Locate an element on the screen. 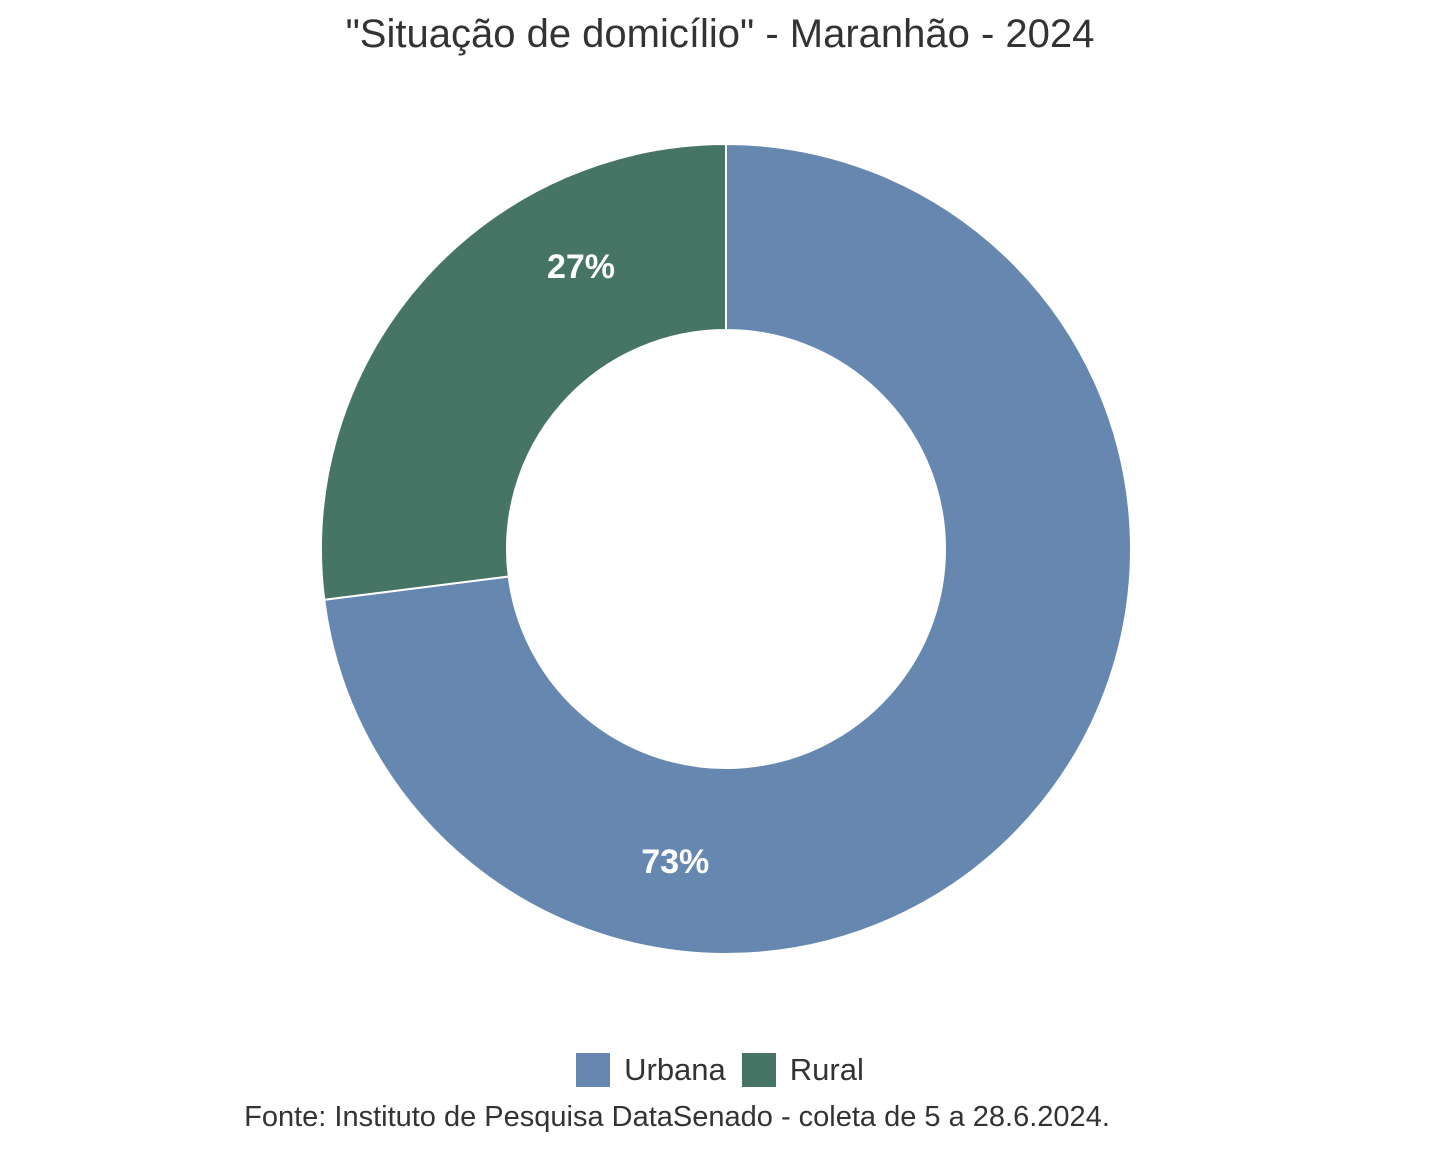  legend-label-rural: Rural is located at coordinates (826, 1069).